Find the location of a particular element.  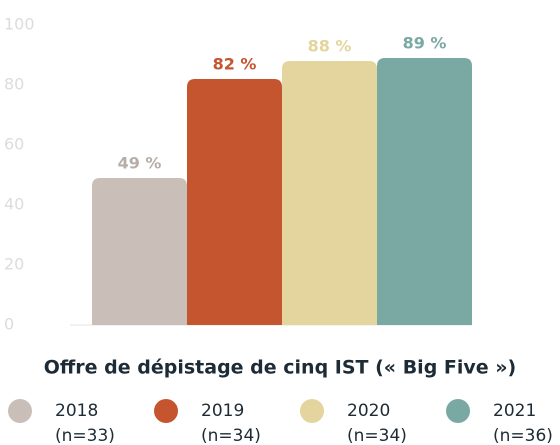

legend-sample: (n=36) is located at coordinates (523, 435).